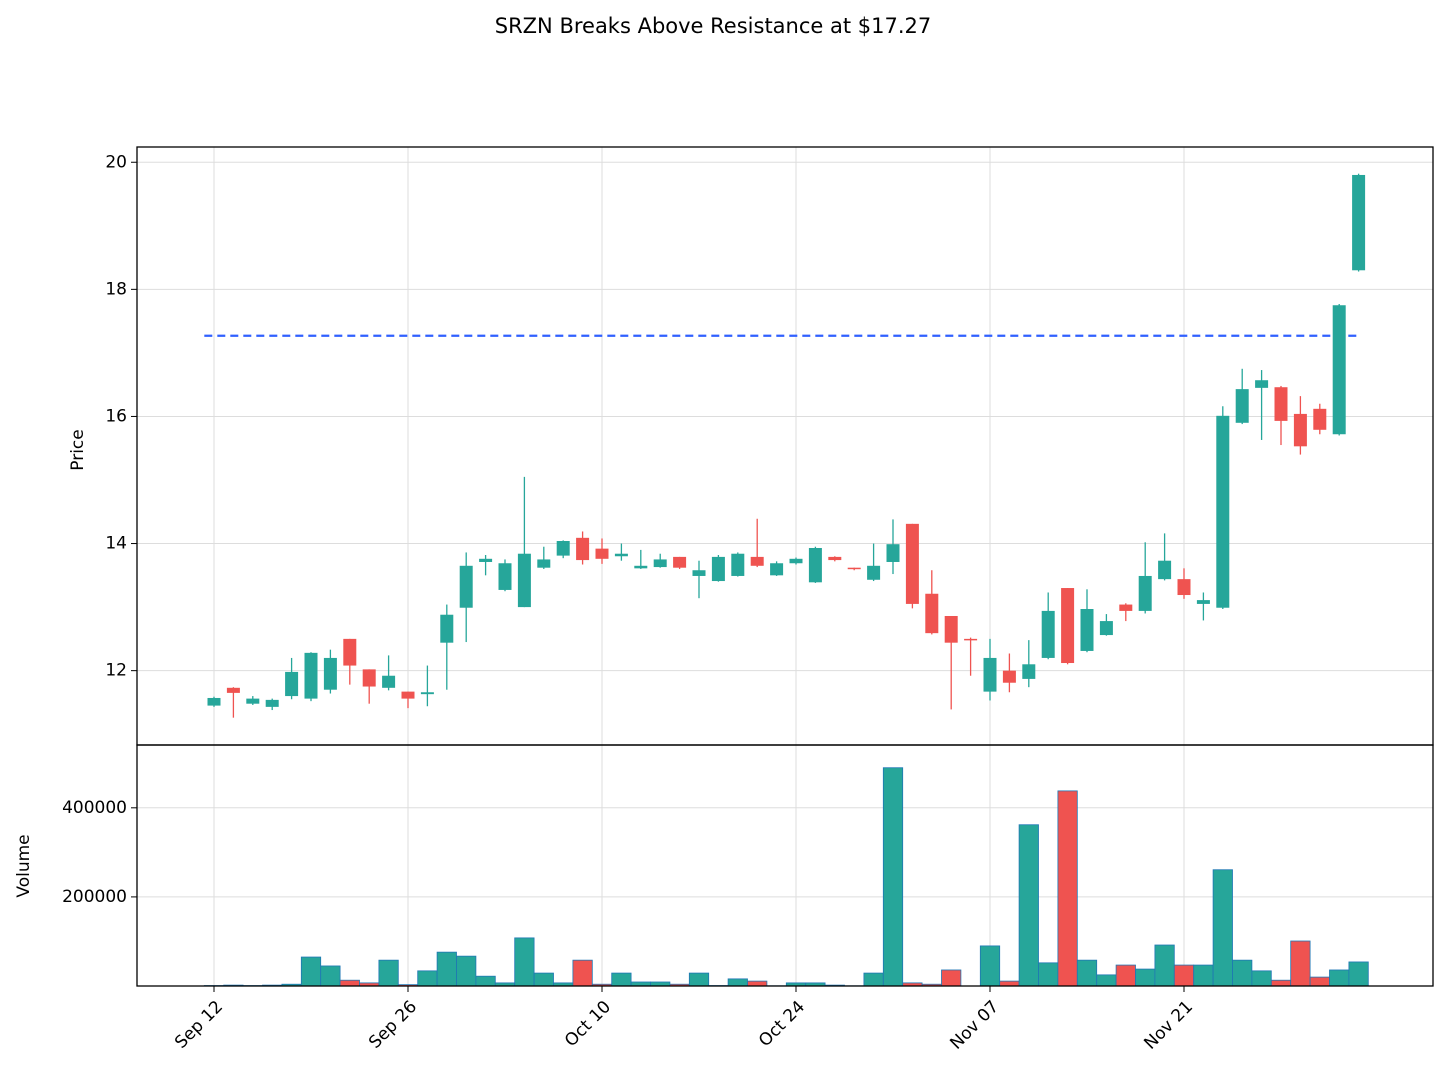  I want to click on volume-axis-label: Volume, so click(24, 865).